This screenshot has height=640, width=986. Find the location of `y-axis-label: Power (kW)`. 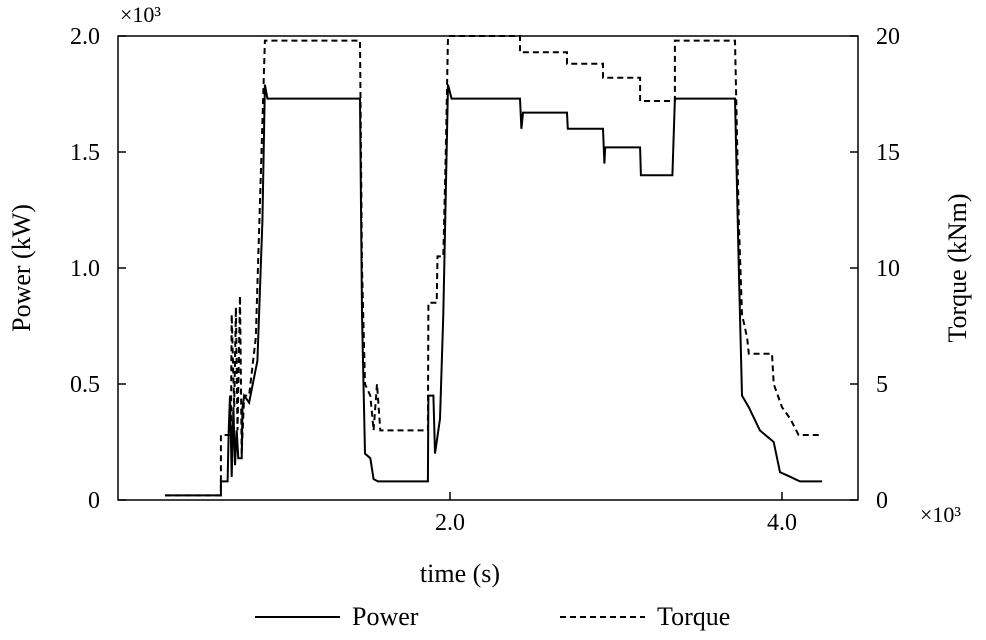

y-axis-label: Power (kW) is located at coordinates (21, 268).